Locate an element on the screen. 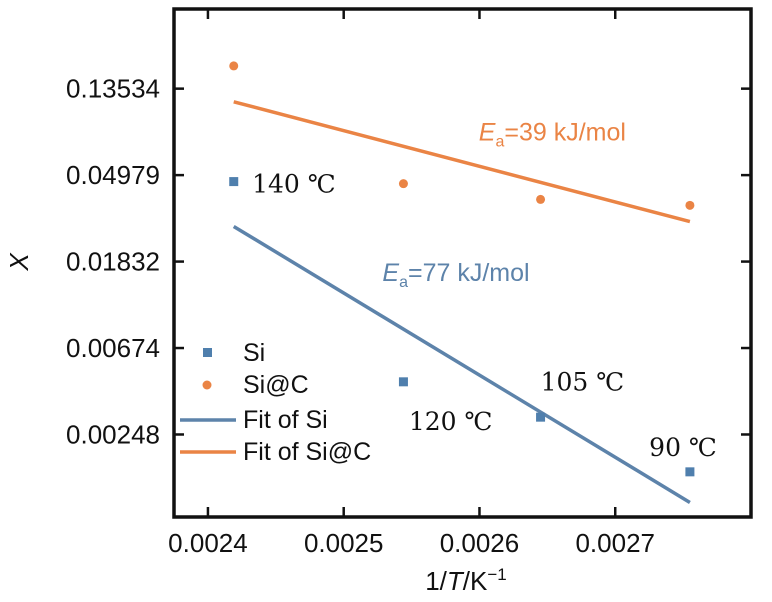  temperature-label: 120 ℃ is located at coordinates (451, 421).